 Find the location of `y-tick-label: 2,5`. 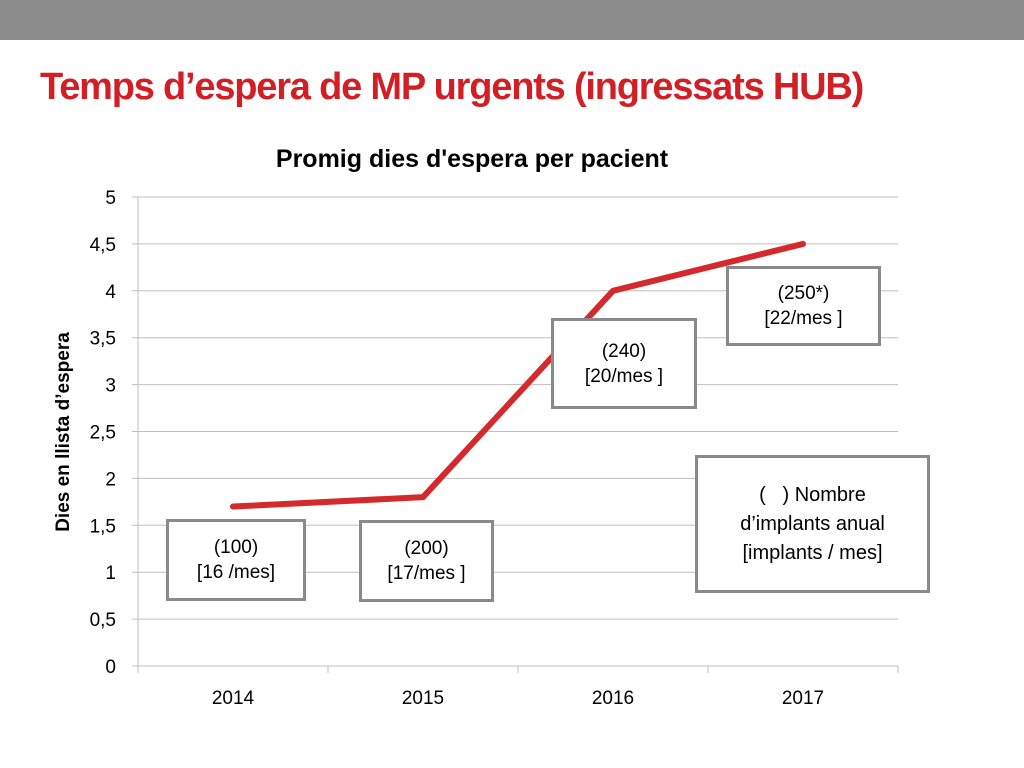

y-tick-label: 2,5 is located at coordinates (103, 433).